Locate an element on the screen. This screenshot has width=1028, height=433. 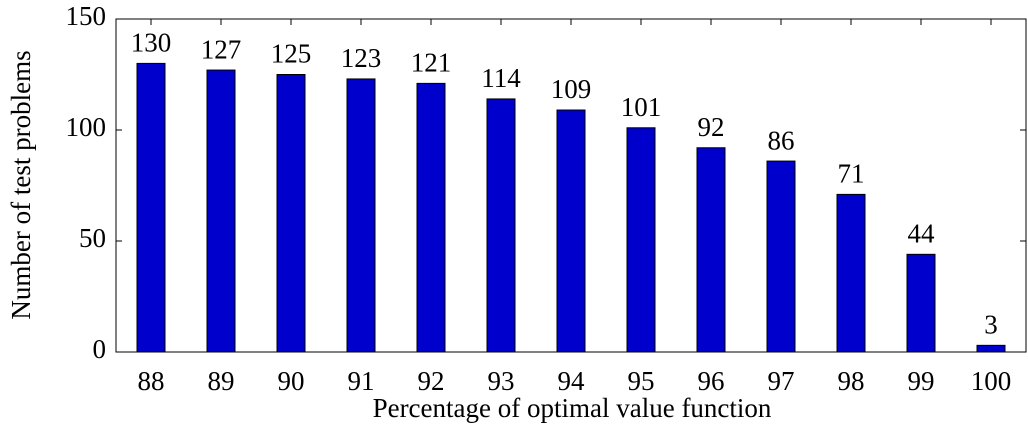
x-tick-label: 97 is located at coordinates (781, 381).